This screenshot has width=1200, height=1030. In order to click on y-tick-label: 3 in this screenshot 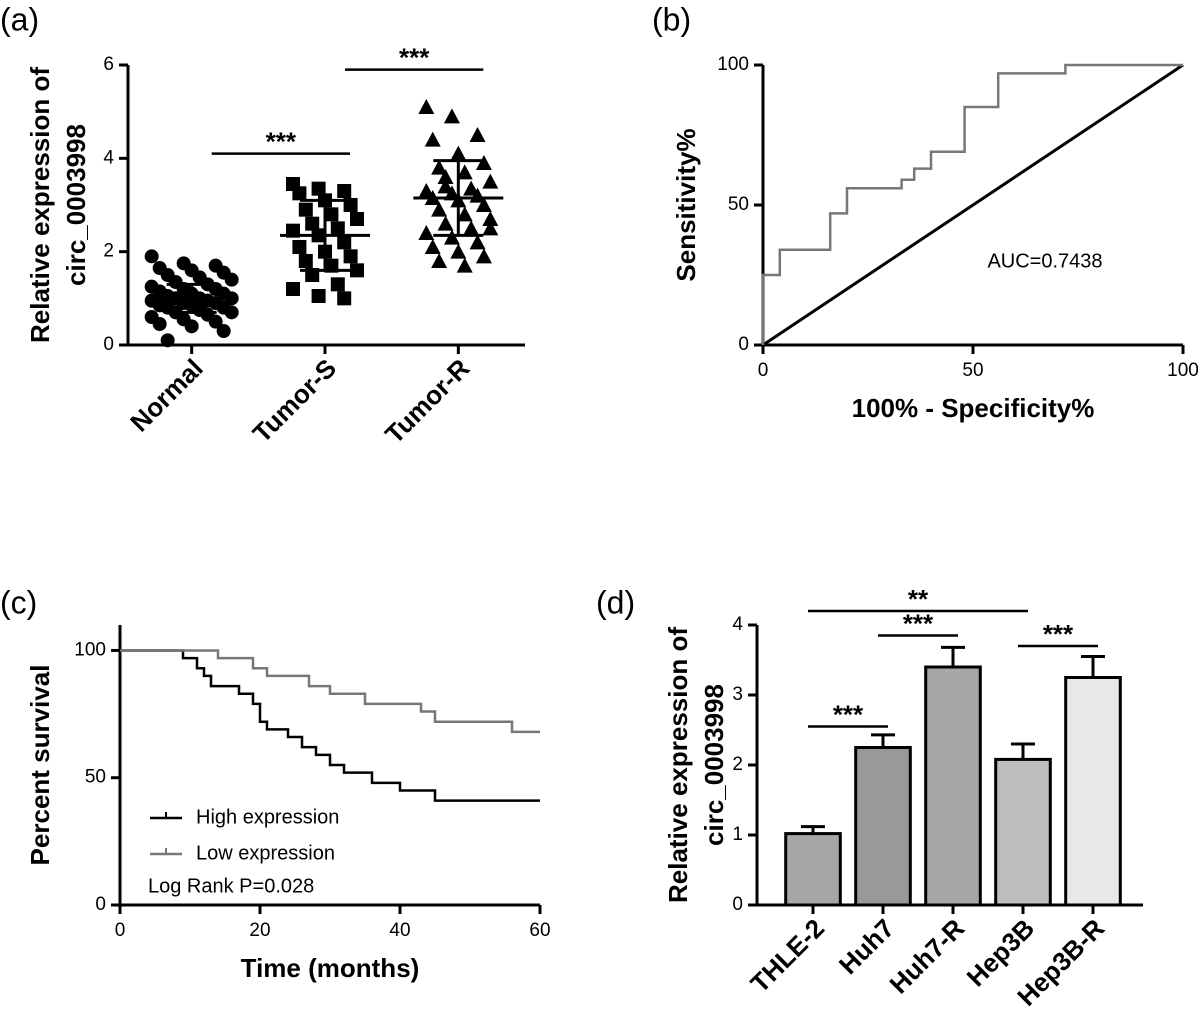, I will do `click(737, 694)`.